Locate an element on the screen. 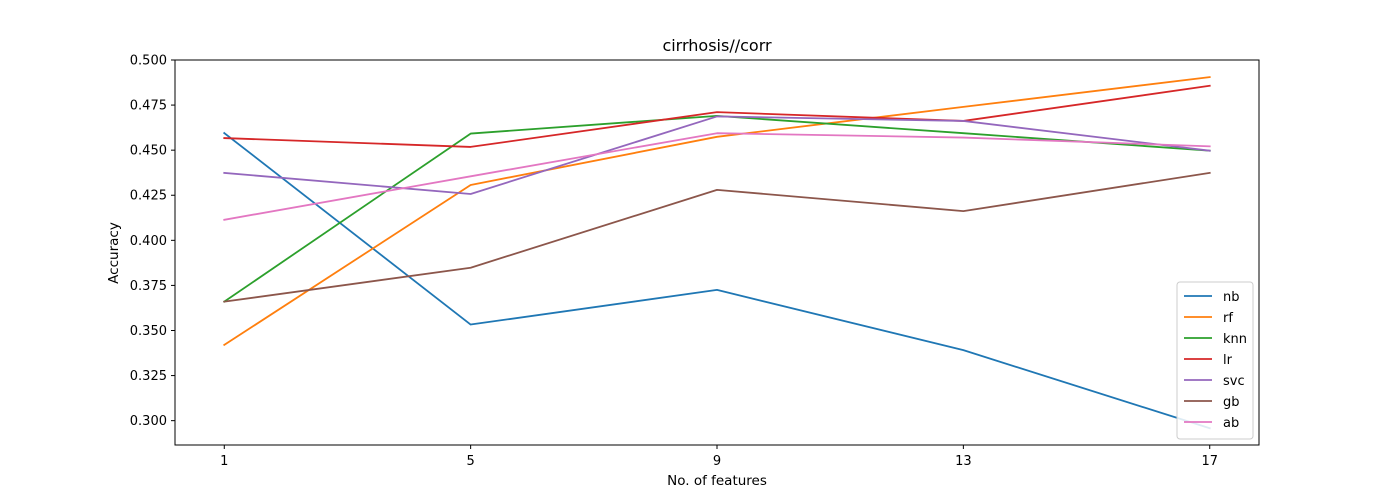 The height and width of the screenshot is (504, 1400). x-tick-label: 1 is located at coordinates (224, 461).